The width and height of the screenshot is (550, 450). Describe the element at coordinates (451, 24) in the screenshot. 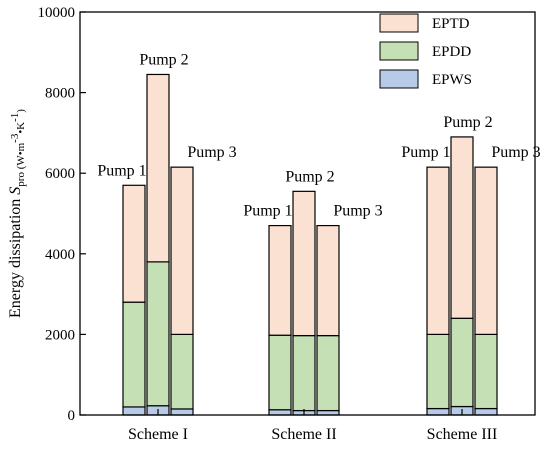

I see `legend-label-eptd: EPTD` at that location.